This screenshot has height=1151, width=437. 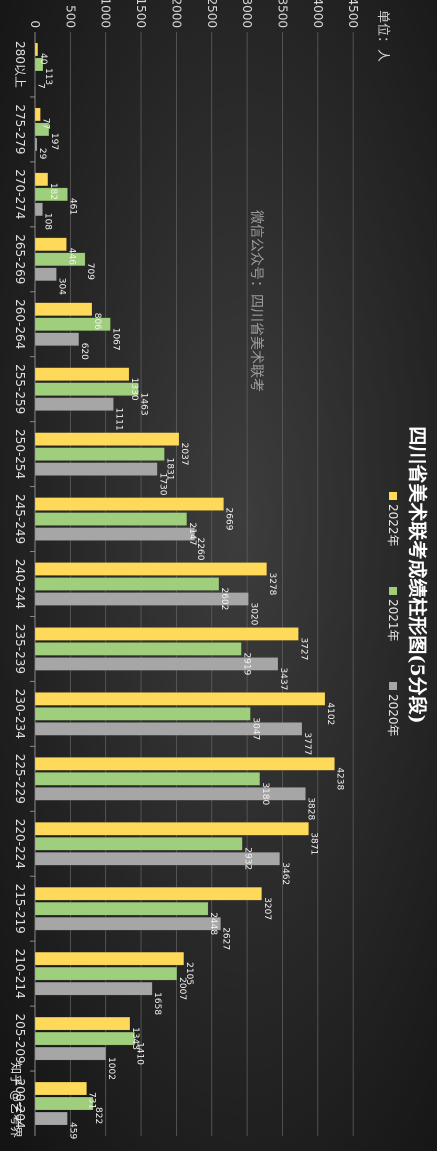 What do you see at coordinates (140, 1053) in the screenshot?
I see `data-label: 1410` at bounding box center [140, 1053].